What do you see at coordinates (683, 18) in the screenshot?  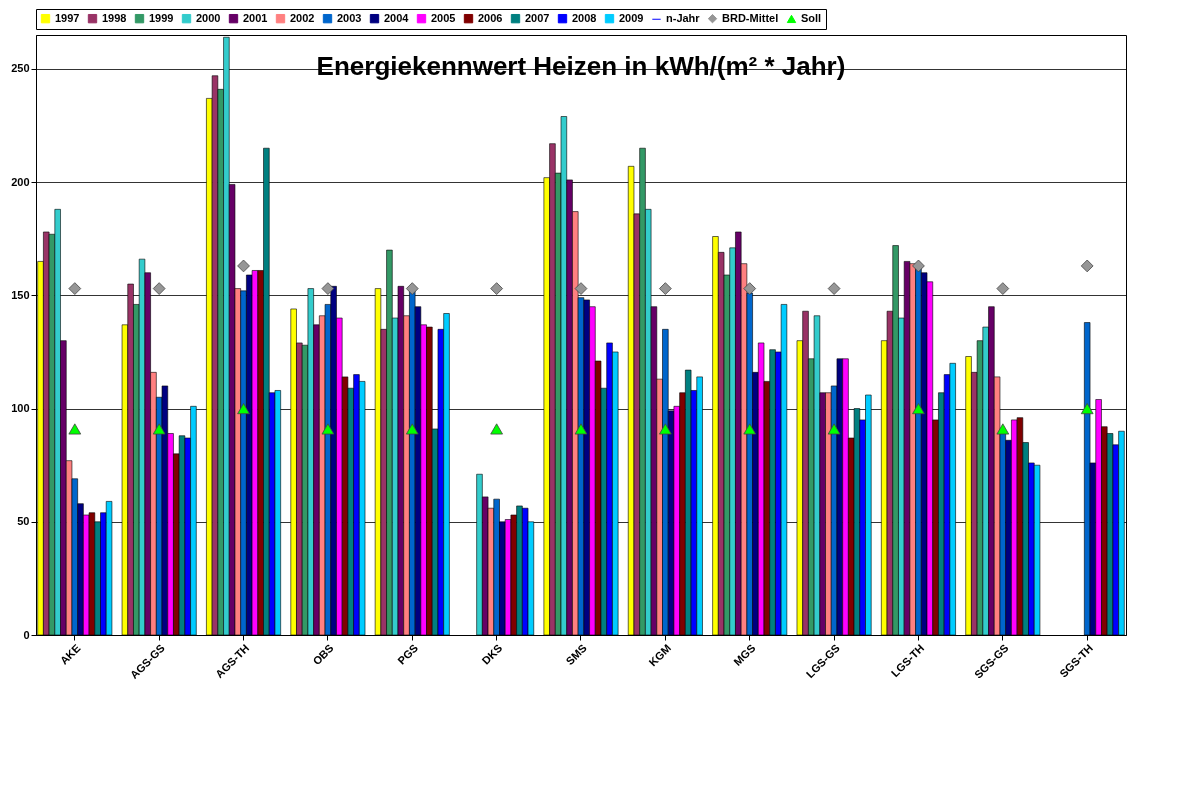 I see `legend-label: n-Jahr` at bounding box center [683, 18].